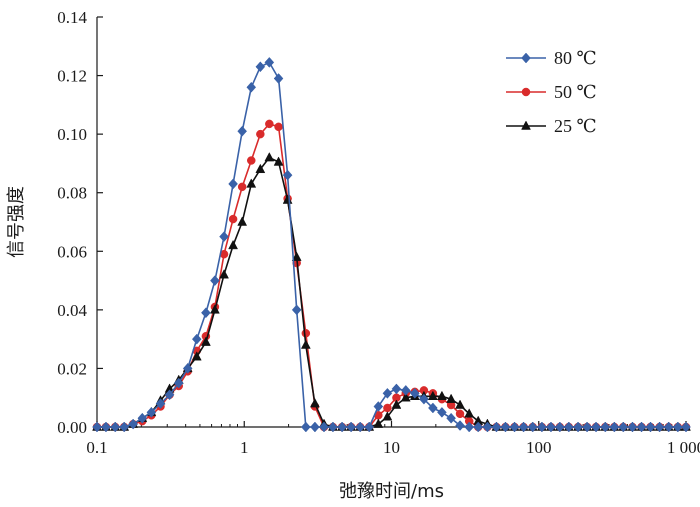  What do you see at coordinates (72, 251) in the screenshot?
I see `y-tick-label: 0.06` at bounding box center [72, 251].